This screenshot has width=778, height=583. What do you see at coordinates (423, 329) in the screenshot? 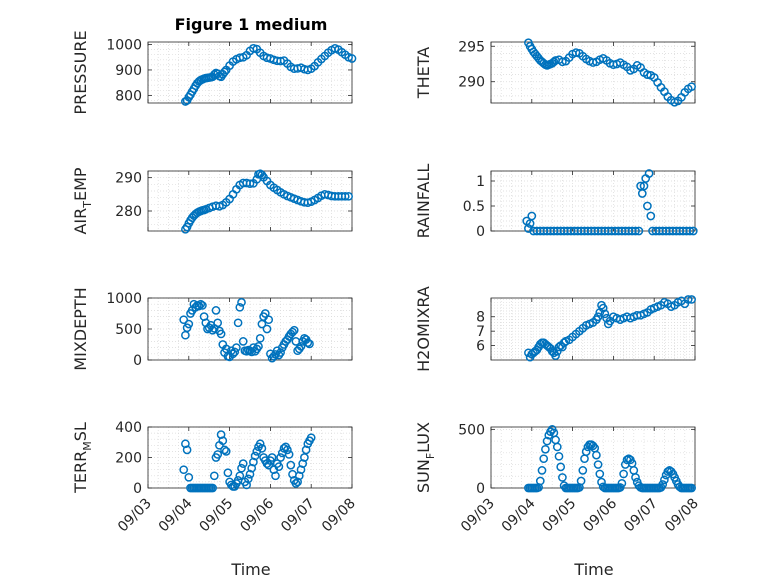
I see `y-axis-label: H2OMIXRA` at bounding box center [423, 329].